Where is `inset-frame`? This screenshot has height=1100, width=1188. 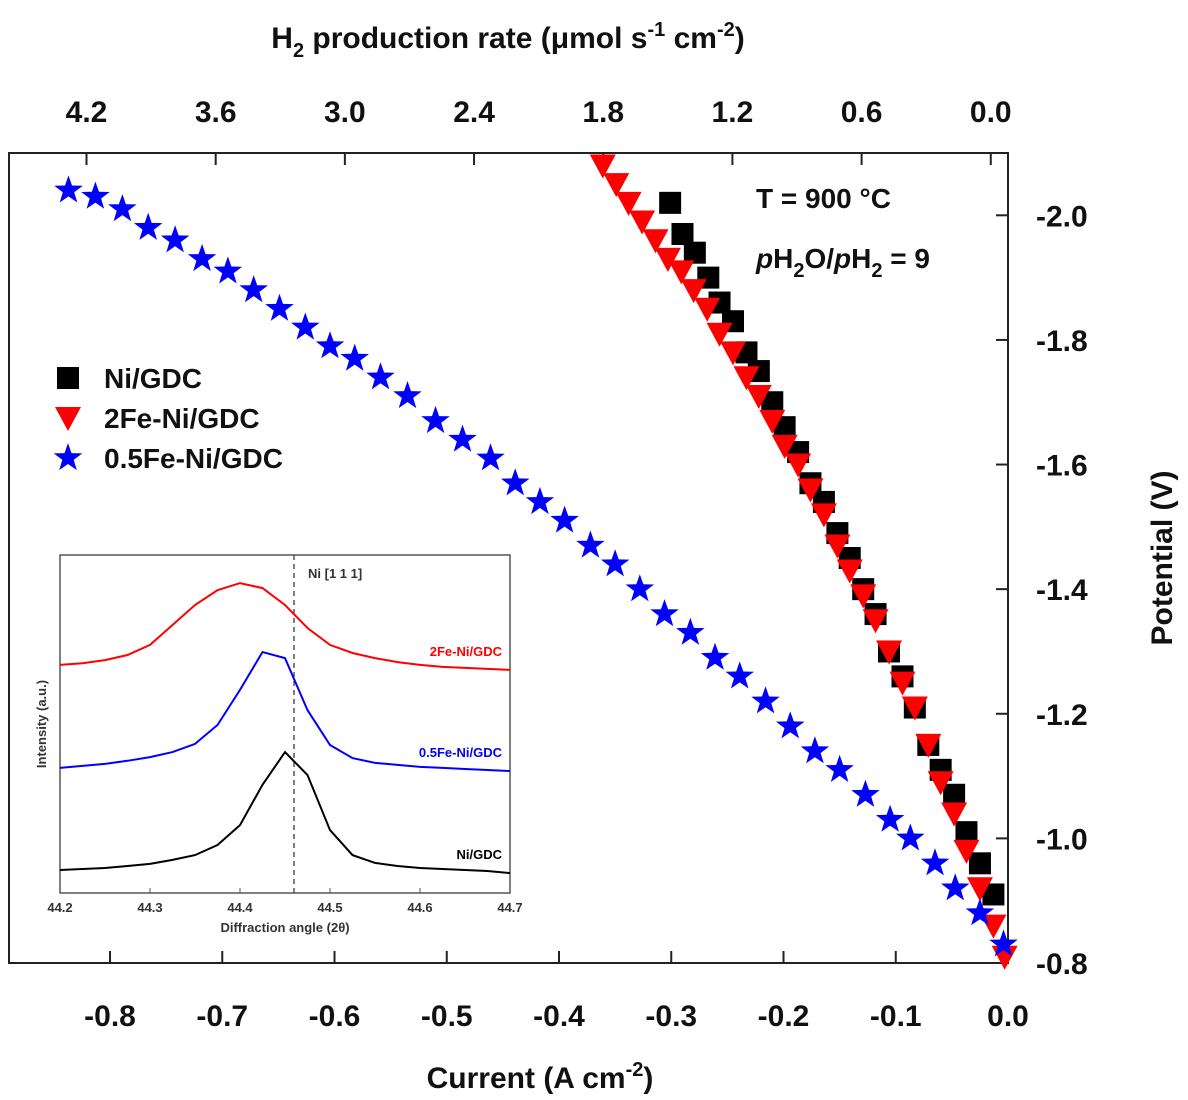 inset-frame is located at coordinates (285, 724).